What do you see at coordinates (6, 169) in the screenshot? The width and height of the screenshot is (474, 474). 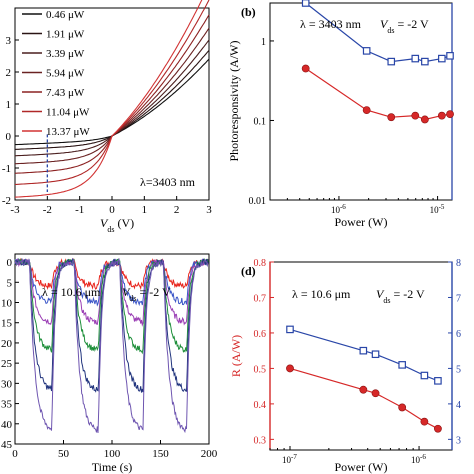 I see `panel-a-ytick-label: -1` at bounding box center [6, 169].